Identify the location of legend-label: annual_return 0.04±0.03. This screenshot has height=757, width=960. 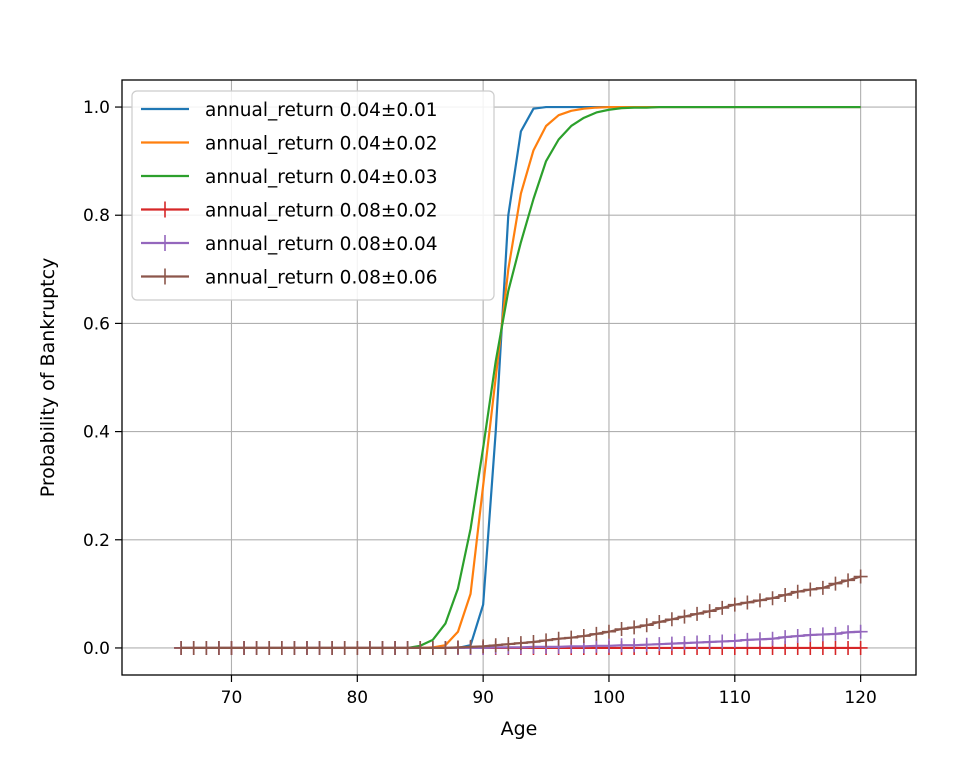
(321, 177).